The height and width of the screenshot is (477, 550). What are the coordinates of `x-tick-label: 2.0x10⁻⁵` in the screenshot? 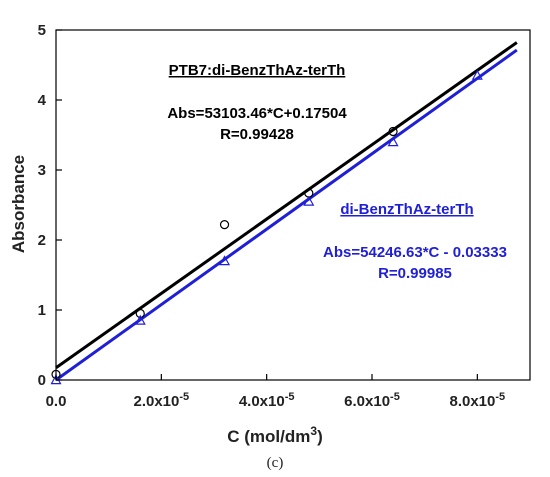 It's located at (161, 400).